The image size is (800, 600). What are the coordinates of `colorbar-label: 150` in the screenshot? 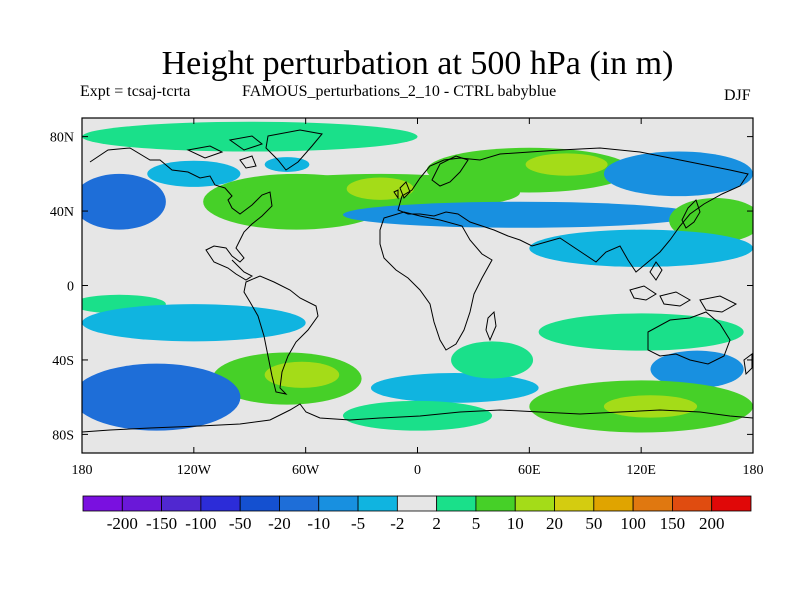 It's located at (673, 523).